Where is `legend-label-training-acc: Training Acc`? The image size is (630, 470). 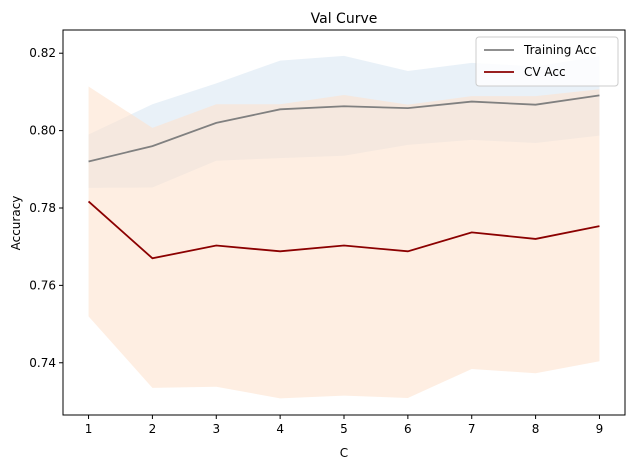
legend-label-training-acc: Training Acc is located at coordinates (559, 50).